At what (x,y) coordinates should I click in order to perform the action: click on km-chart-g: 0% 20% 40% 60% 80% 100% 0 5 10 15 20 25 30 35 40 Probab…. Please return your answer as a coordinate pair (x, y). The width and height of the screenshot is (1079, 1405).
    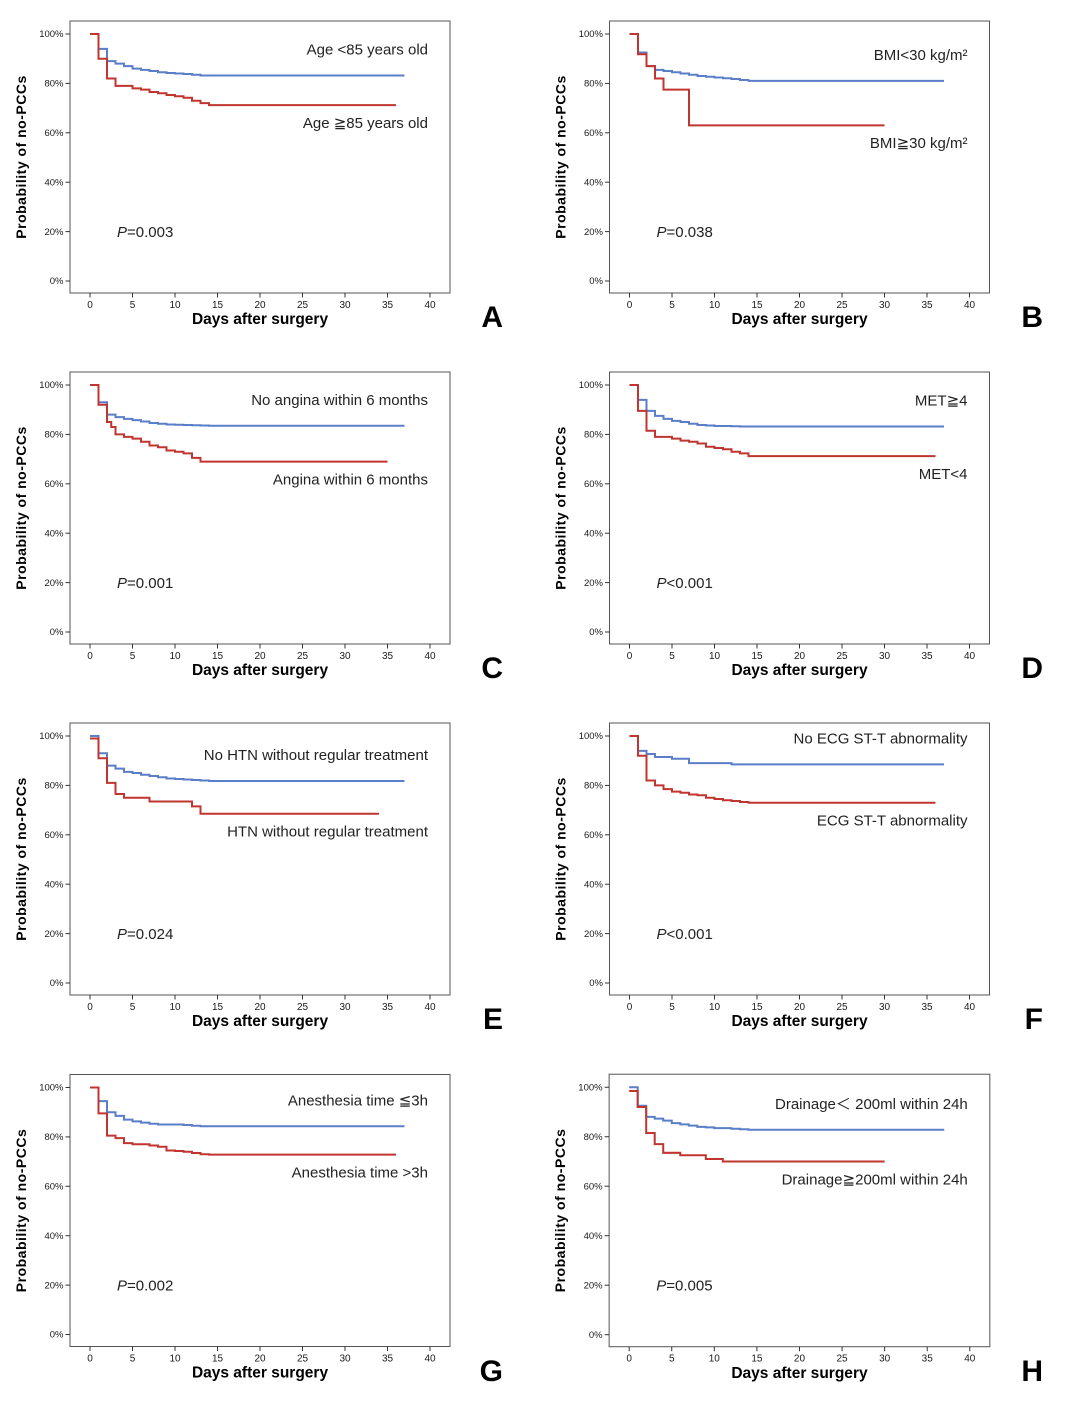
    Looking at the image, I should click on (232, 1228).